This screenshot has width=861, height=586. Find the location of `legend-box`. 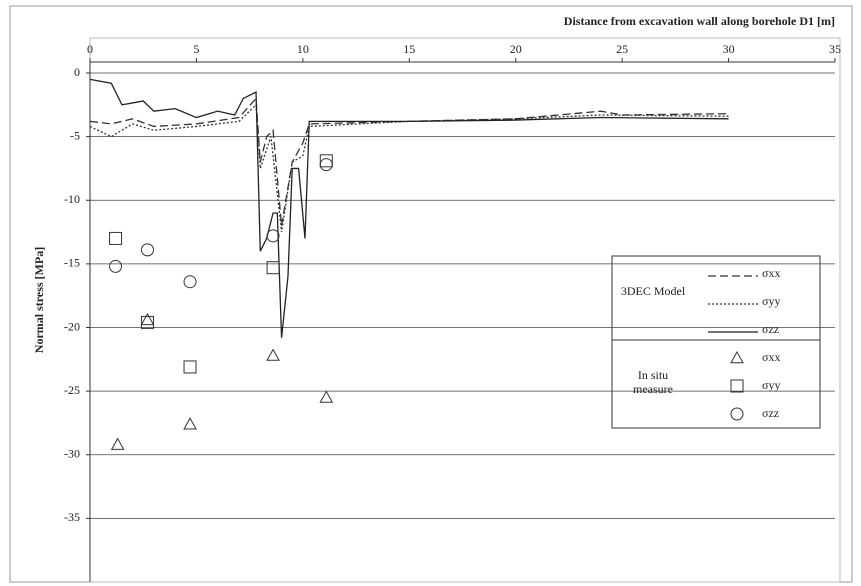

legend-box is located at coordinates (716, 342).